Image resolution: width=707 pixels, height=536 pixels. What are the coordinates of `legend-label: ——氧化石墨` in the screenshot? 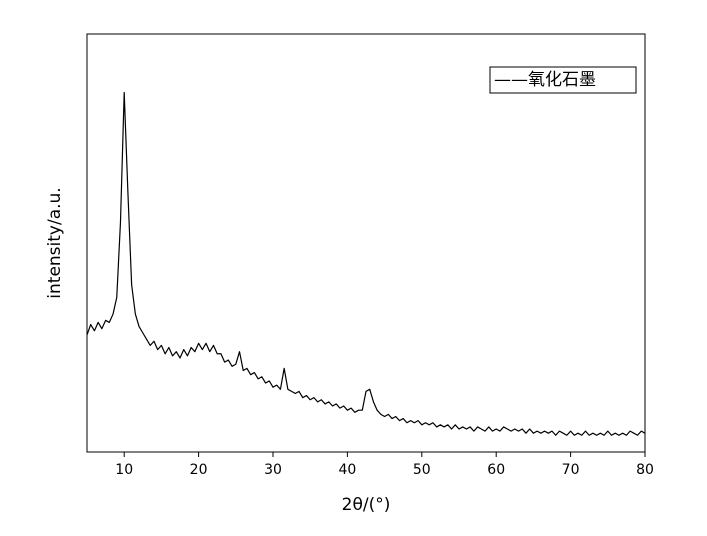 It's located at (545, 80).